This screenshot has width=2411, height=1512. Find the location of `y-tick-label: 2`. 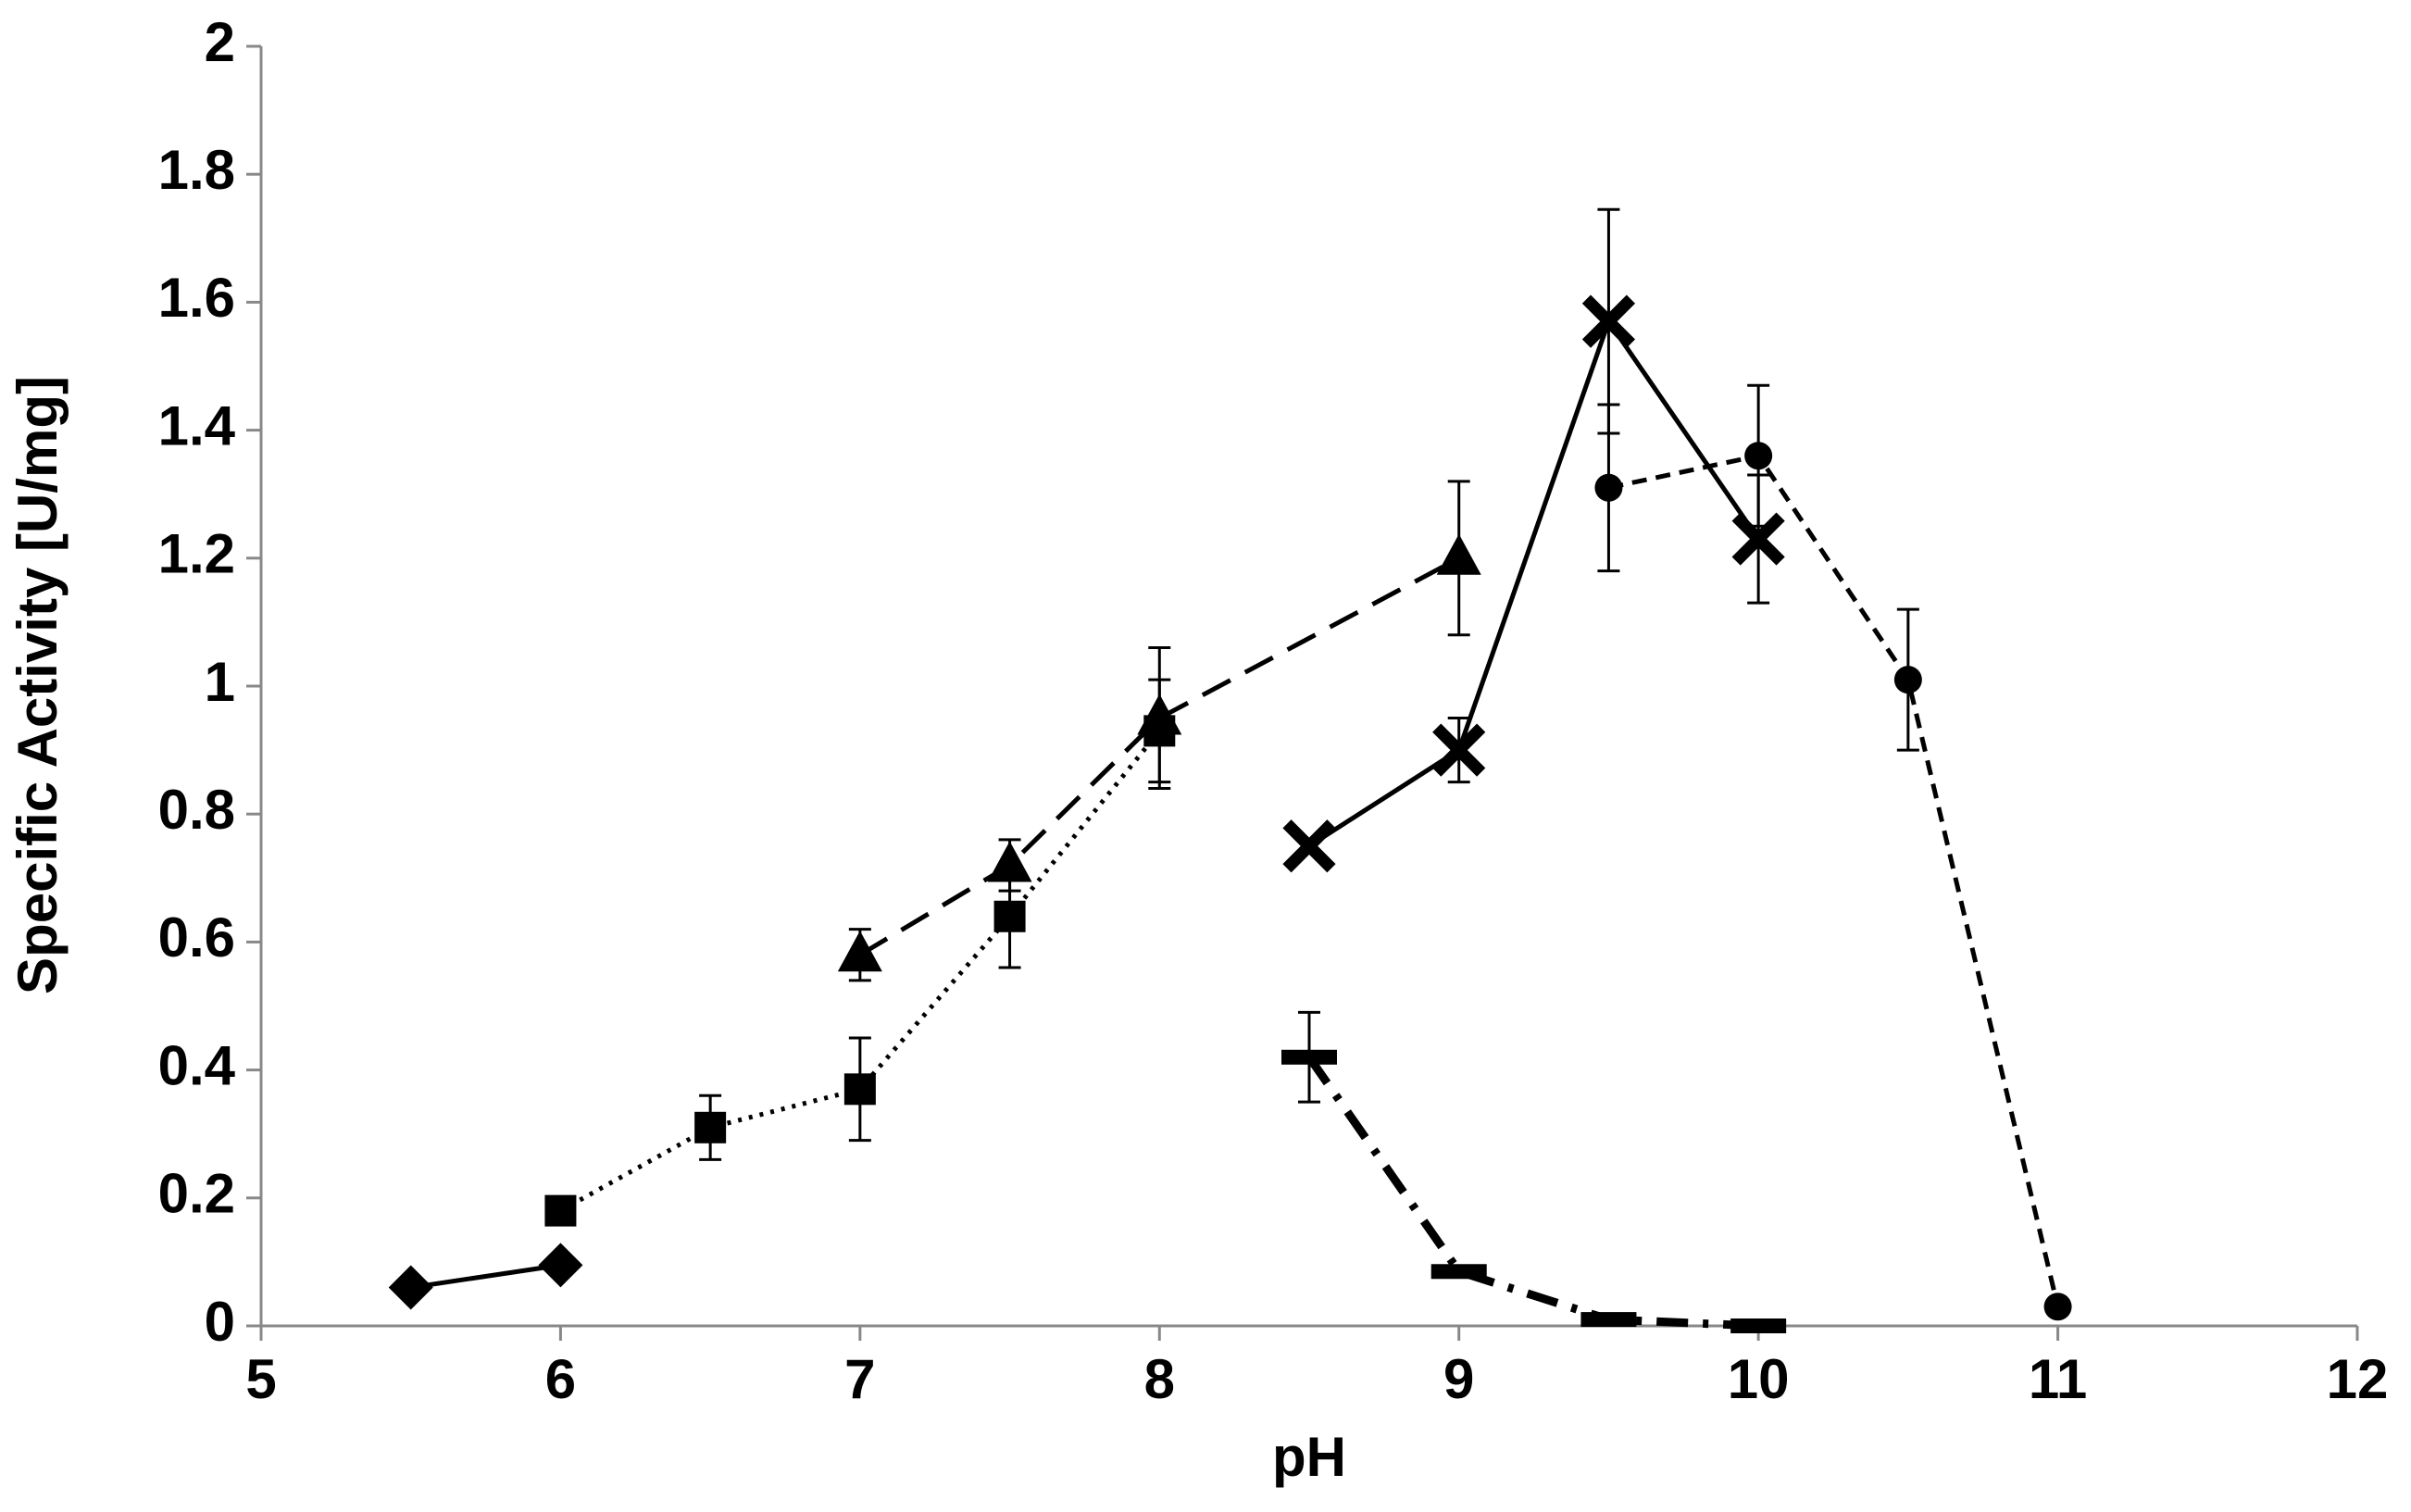

y-tick-label: 2 is located at coordinates (220, 42).